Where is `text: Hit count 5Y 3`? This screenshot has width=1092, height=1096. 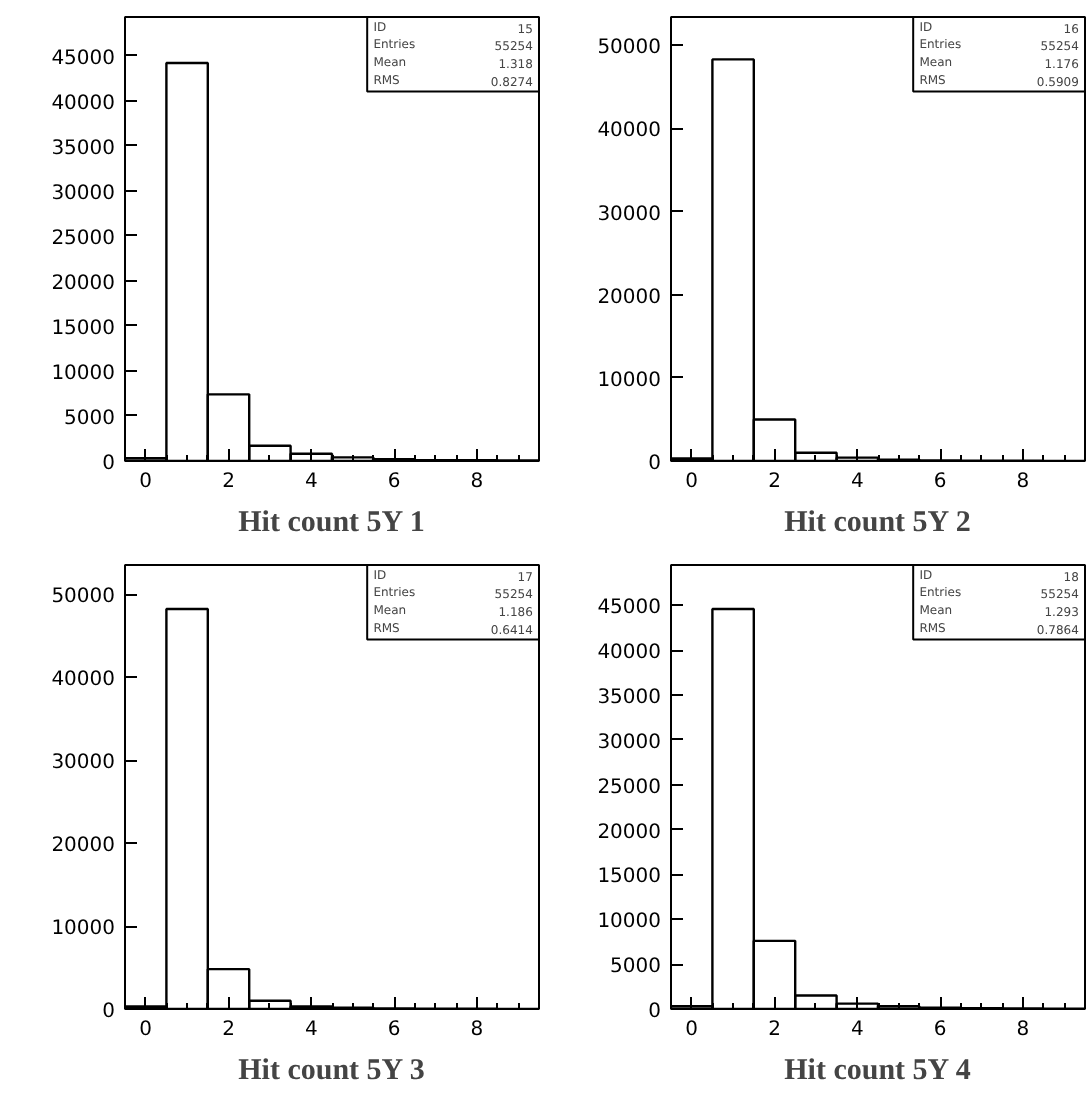 text: Hit count 5Y 3 is located at coordinates (331, 1071).